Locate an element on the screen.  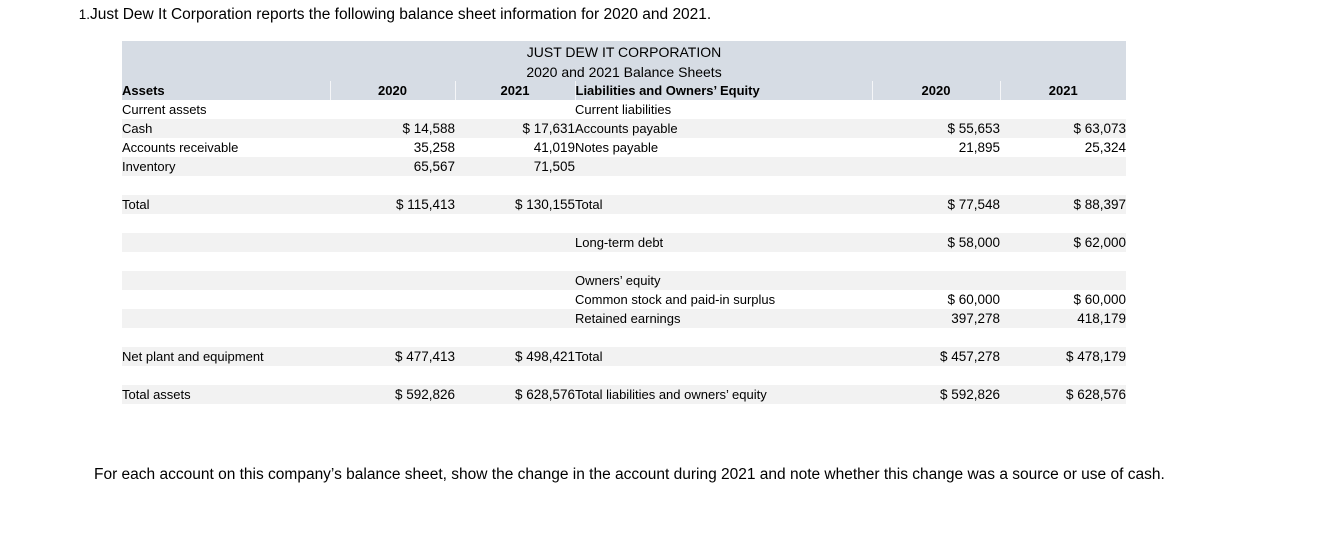
table-row: Current assets Current liabilities is located at coordinates (624, 109).